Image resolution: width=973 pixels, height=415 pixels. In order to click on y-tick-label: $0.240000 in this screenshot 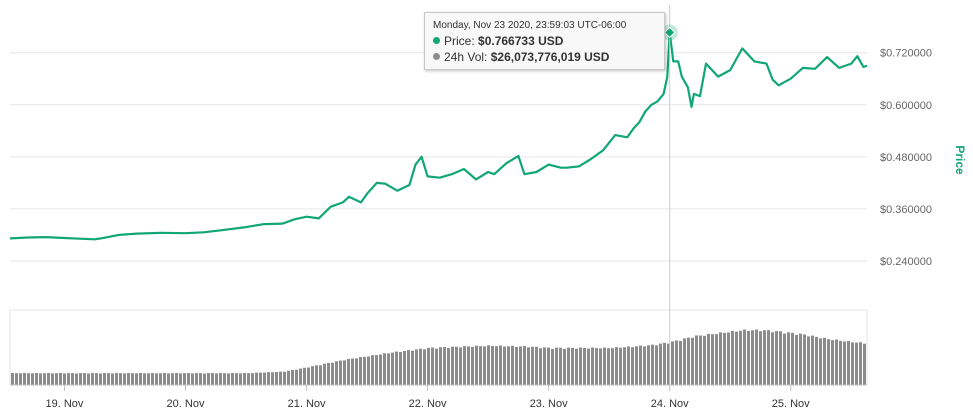, I will do `click(906, 262)`.